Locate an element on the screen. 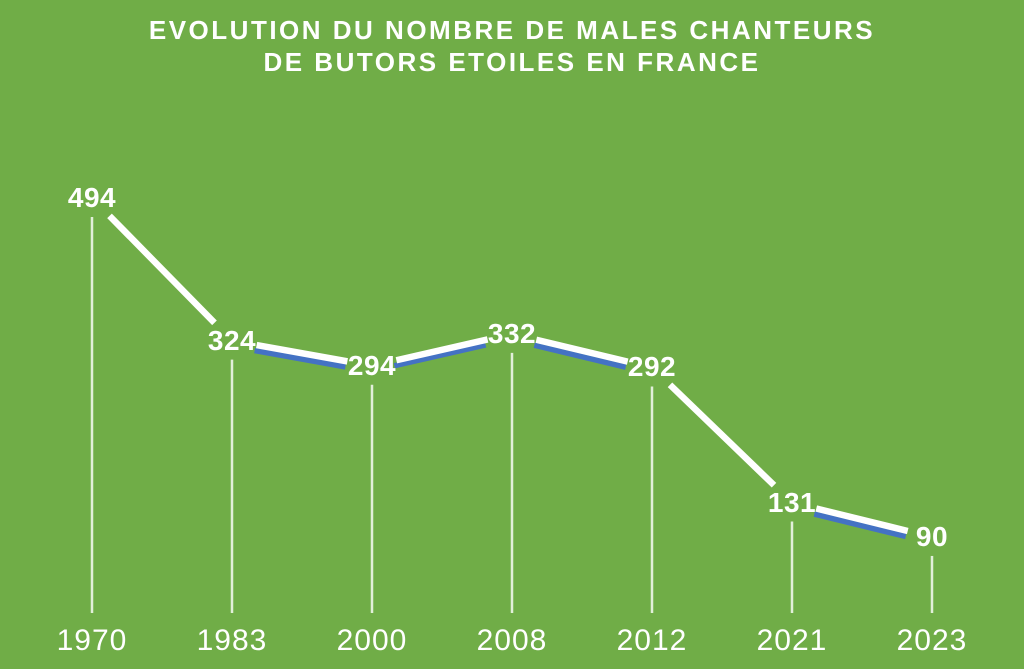 The image size is (1024, 669). data-point-value-label: 332 is located at coordinates (512, 333).